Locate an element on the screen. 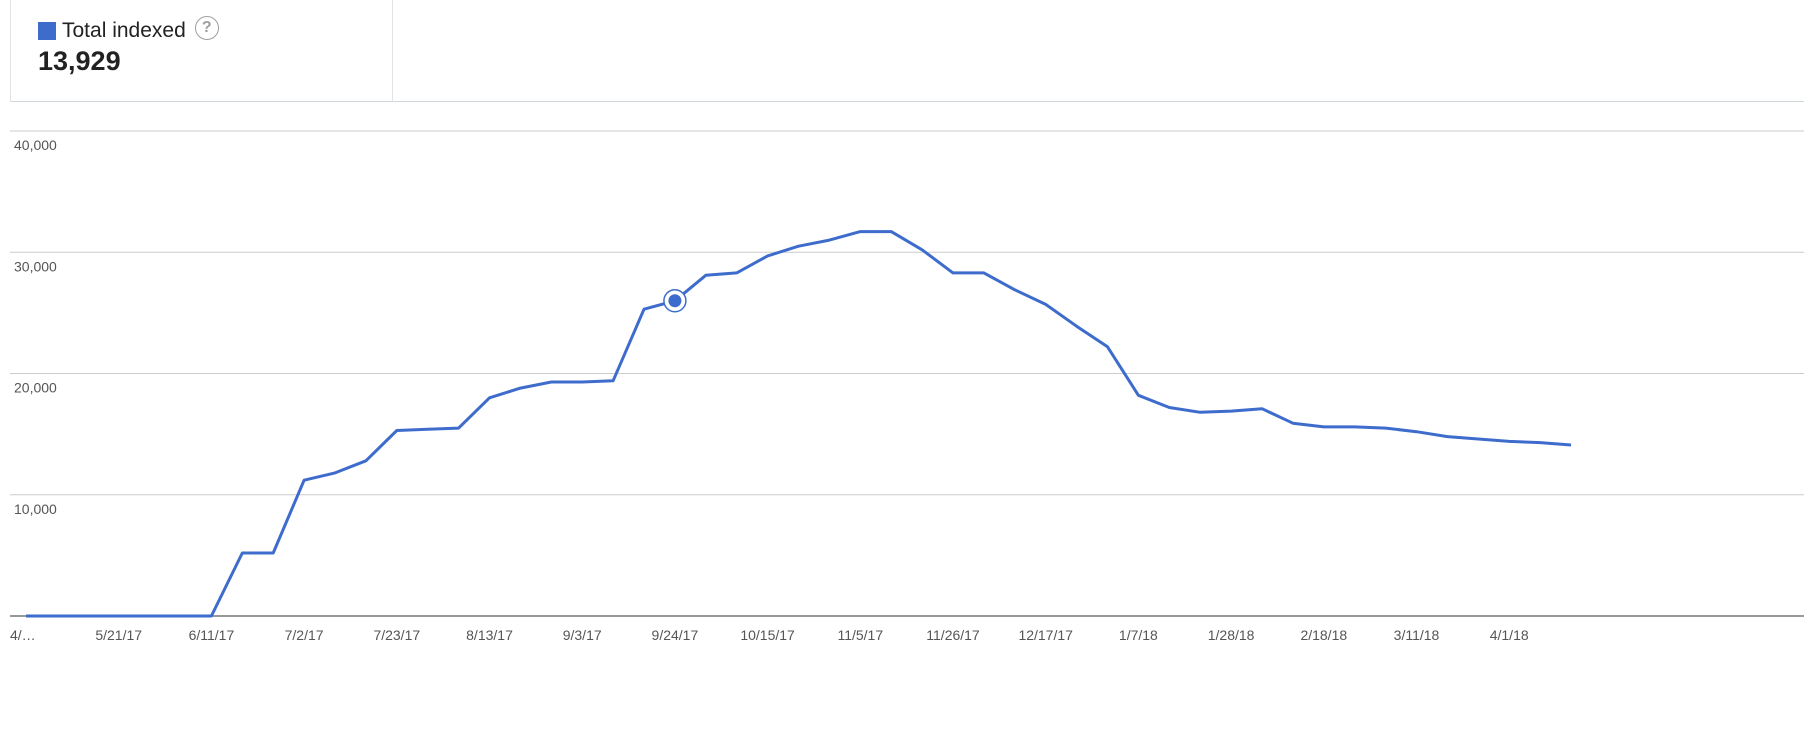 The image size is (1804, 752). help-icon: ? is located at coordinates (206, 28).